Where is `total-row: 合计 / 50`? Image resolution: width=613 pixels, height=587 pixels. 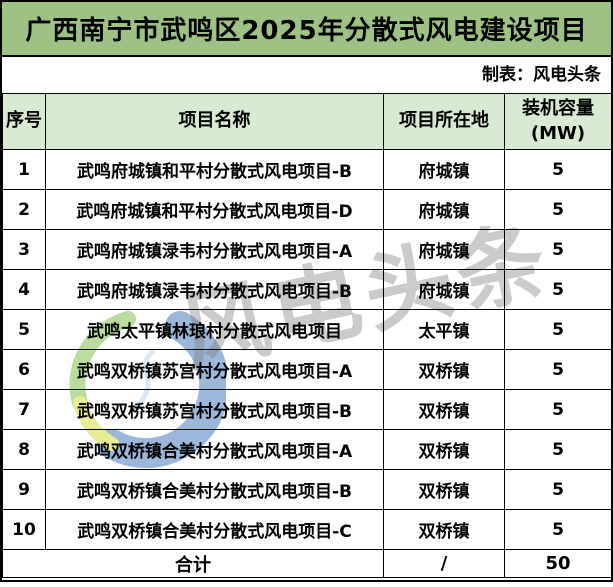 total-row: 合计 / 50 is located at coordinates (307, 563).